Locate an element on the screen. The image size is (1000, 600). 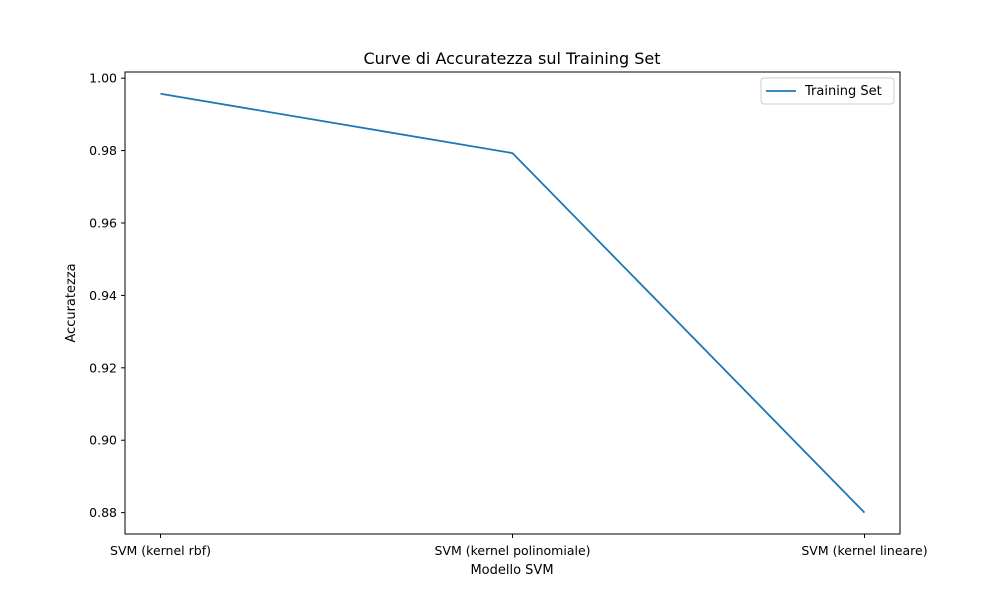
y-tick-label: 0.92 is located at coordinates (103, 367).